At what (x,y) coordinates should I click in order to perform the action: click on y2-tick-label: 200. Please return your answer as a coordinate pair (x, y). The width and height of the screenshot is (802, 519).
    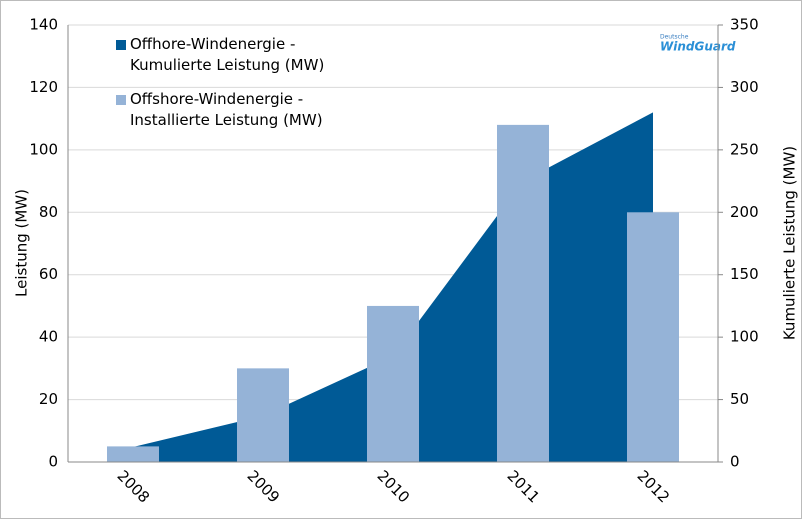
    Looking at the image, I should click on (744, 212).